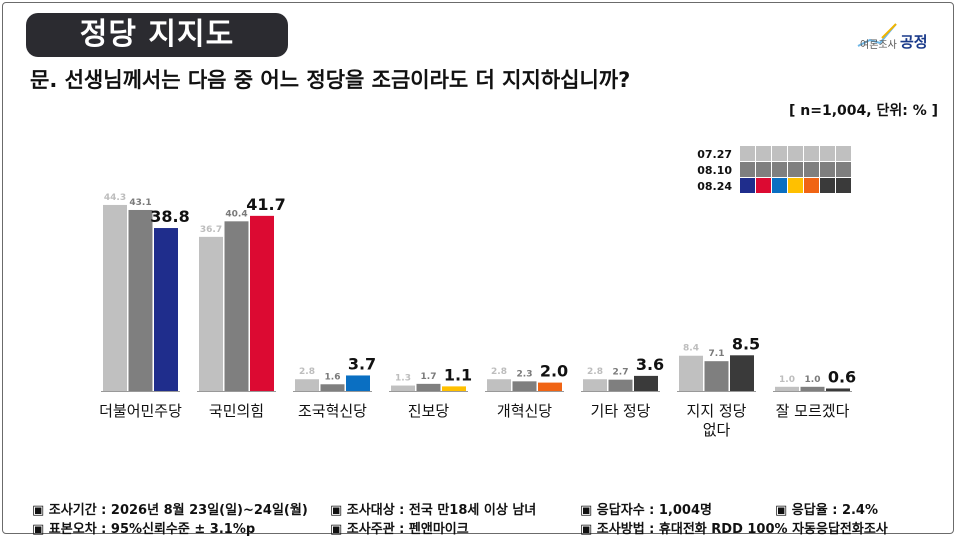  I want to click on data-label-0810-2: 1.6, so click(333, 377).